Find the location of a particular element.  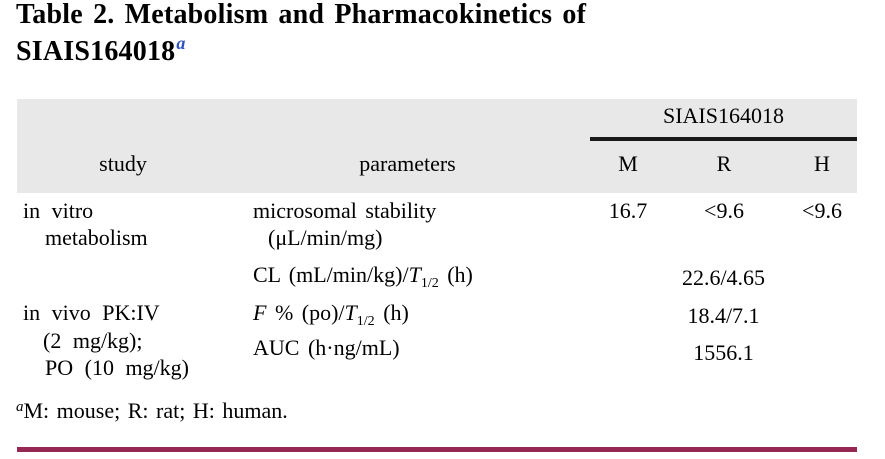

parameter-cl-t-half: CL (mL/min/kg)/T1/2 (h) is located at coordinates (363, 276).